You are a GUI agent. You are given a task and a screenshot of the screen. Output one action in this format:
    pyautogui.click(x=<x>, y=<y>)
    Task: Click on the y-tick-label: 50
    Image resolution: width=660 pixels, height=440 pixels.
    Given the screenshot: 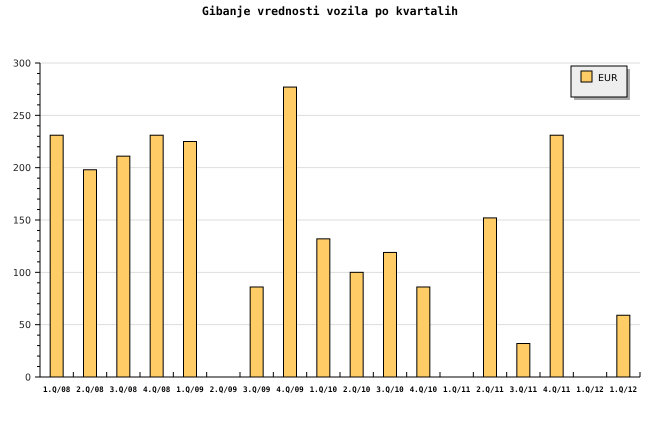 What is the action you would take?
    pyautogui.click(x=24, y=326)
    